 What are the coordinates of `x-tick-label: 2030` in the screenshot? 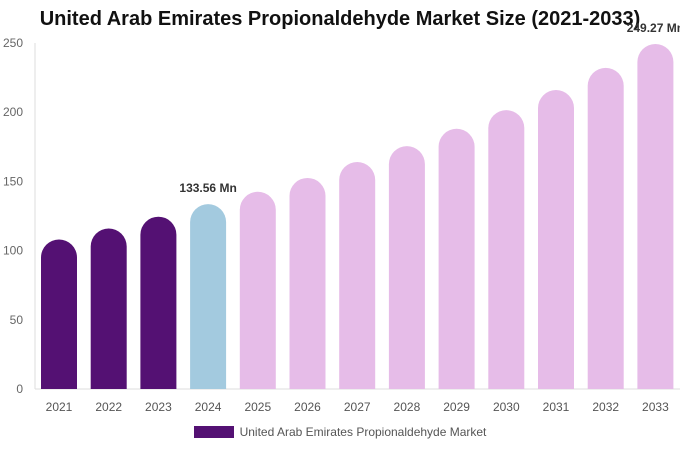 It's located at (506, 407).